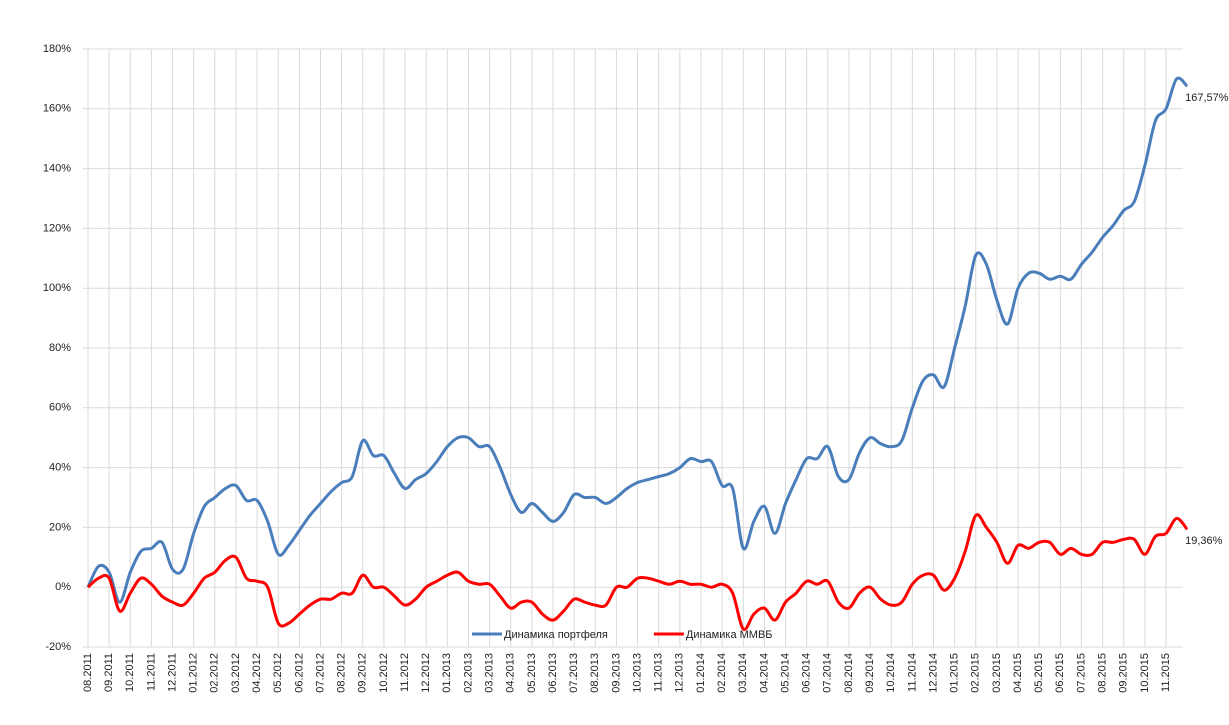  Describe the element at coordinates (1060, 673) in the screenshot. I see `x-tick-label: 06.2015` at that location.